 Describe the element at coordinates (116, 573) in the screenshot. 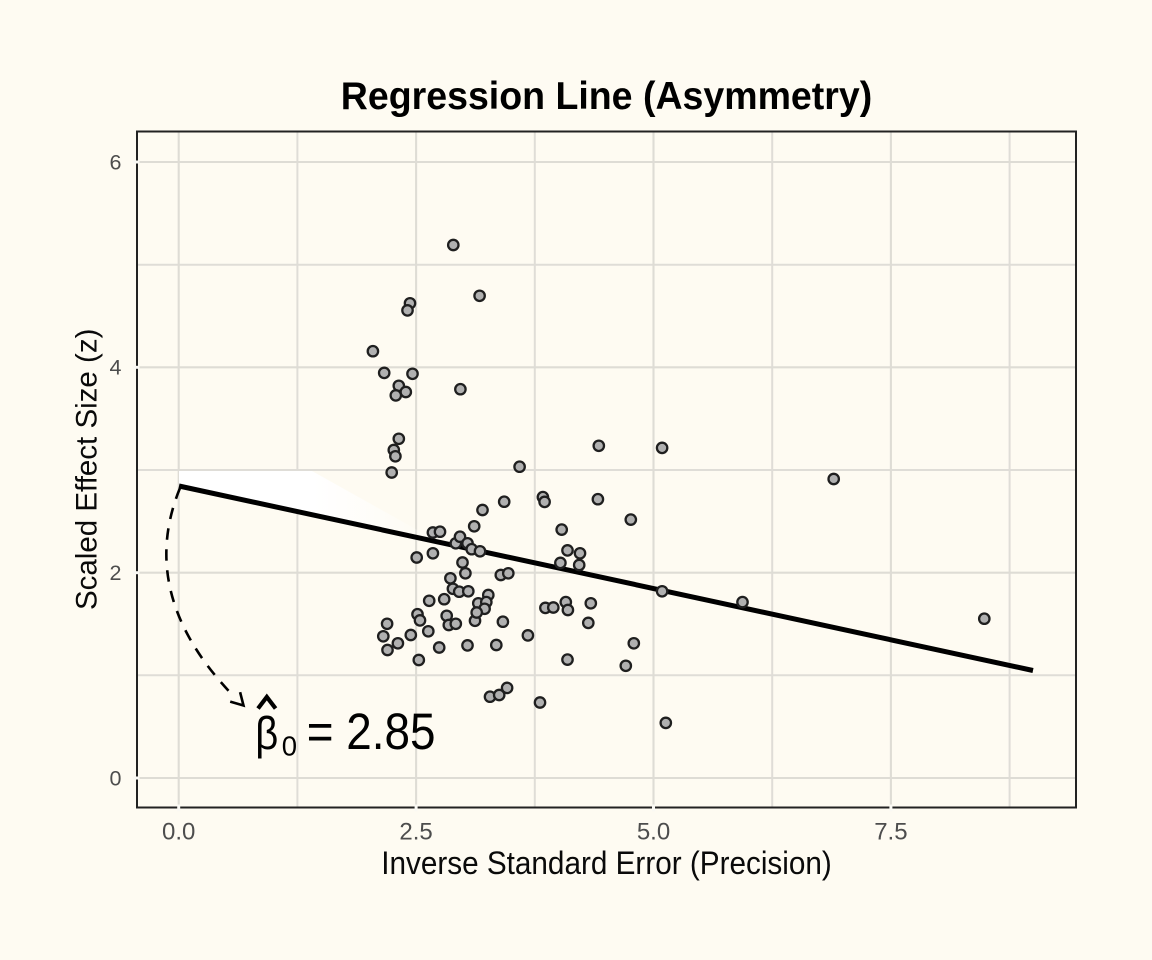

I see `svg-text: 2` at that location.